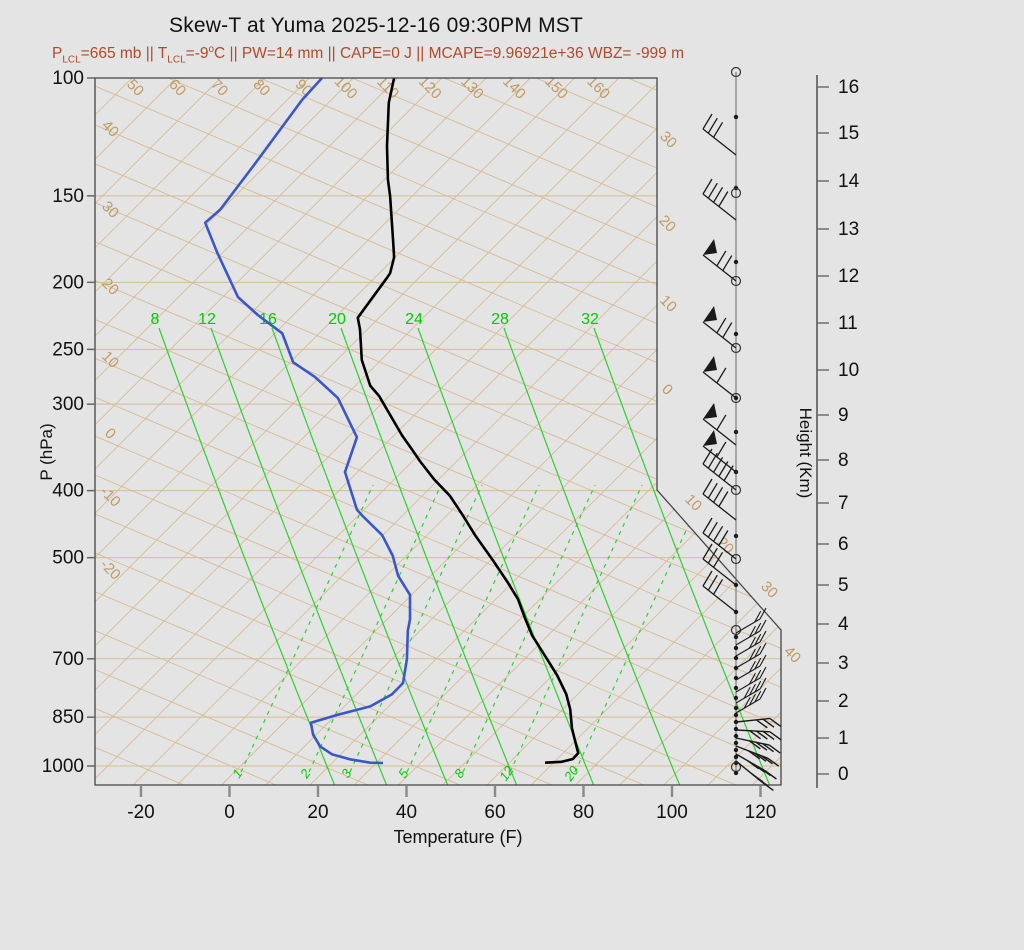  I want to click on isotherm-label-right: 10, so click(668, 304).